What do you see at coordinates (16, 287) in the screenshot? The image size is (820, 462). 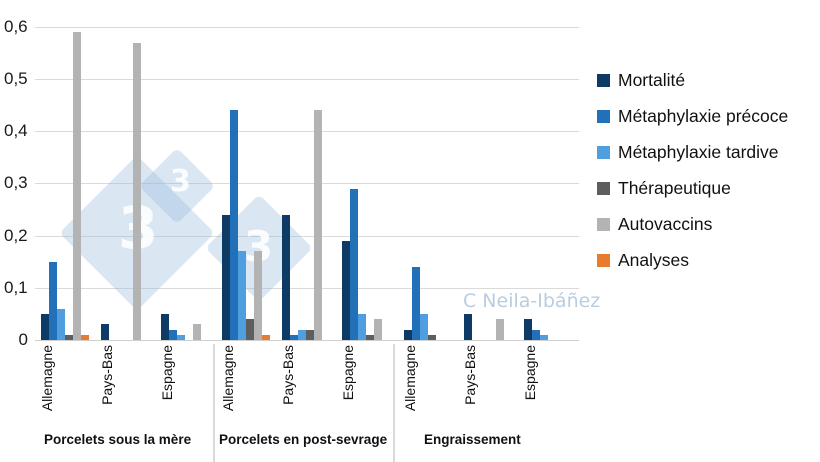 I see `y-tick-label: 0,1` at bounding box center [16, 287].